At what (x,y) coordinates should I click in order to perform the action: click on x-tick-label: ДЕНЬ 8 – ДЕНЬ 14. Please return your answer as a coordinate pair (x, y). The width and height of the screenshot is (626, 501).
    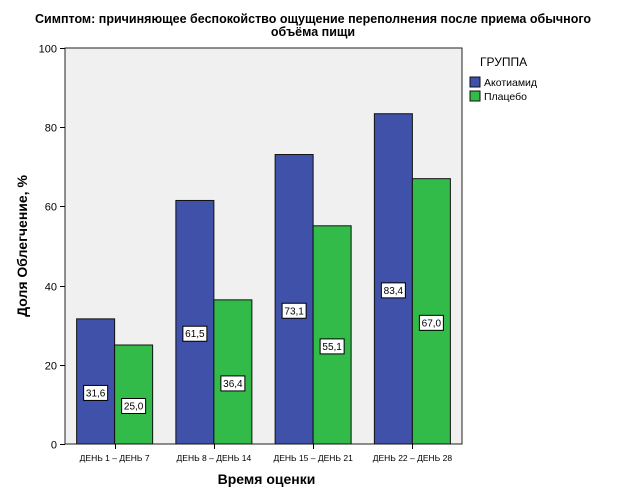
    Looking at the image, I should click on (214, 458).